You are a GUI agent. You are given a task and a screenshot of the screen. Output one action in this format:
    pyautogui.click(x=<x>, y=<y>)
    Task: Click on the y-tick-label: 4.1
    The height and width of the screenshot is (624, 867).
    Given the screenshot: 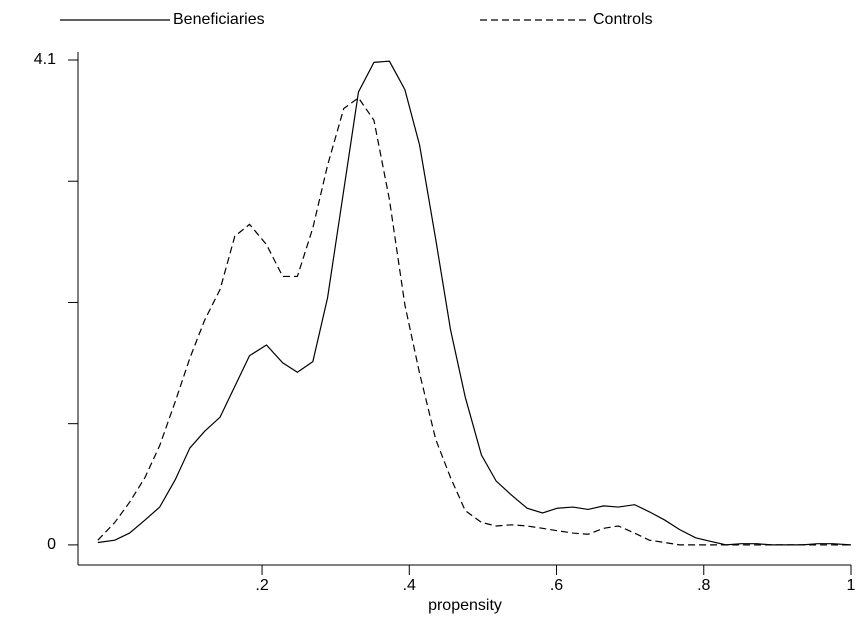 What is the action you would take?
    pyautogui.click(x=45, y=59)
    